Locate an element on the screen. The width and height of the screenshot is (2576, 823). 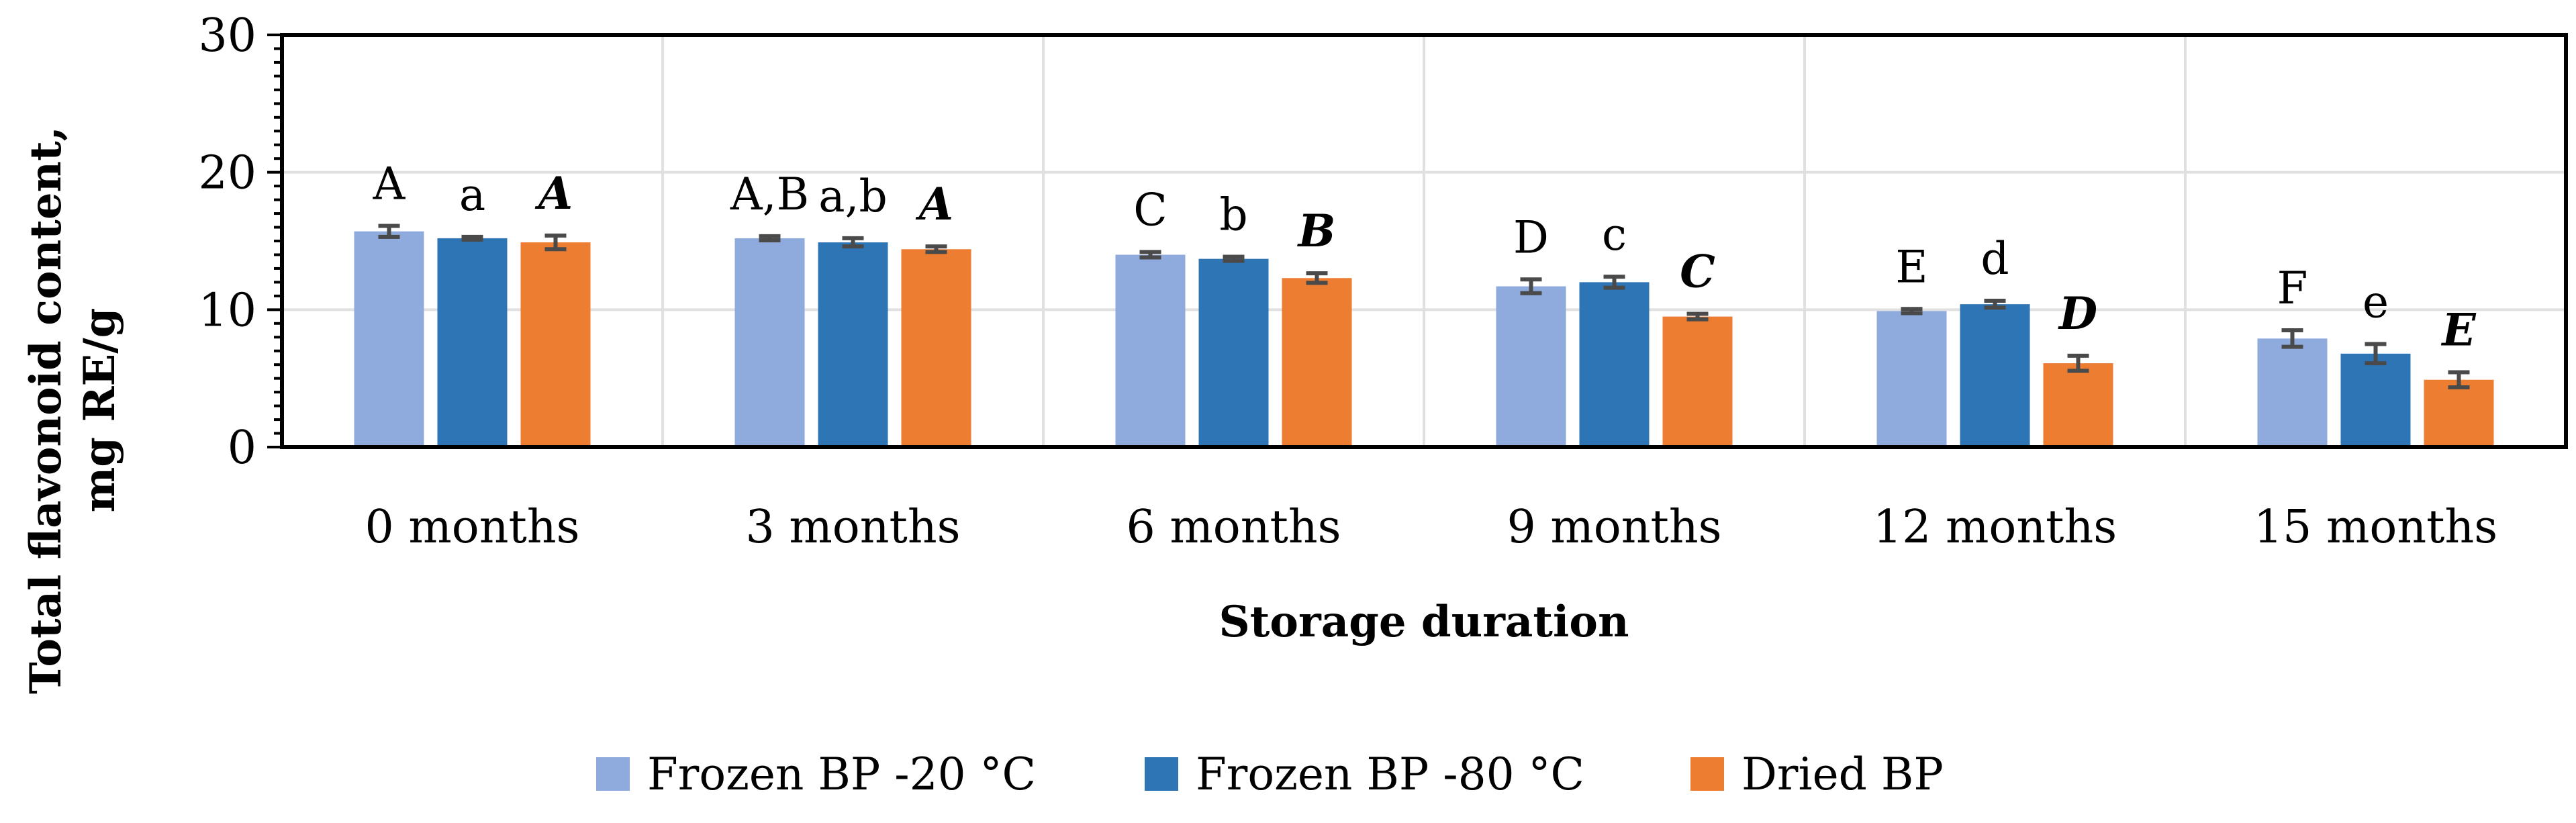
y-tick-label: 0 is located at coordinates (242, 449).